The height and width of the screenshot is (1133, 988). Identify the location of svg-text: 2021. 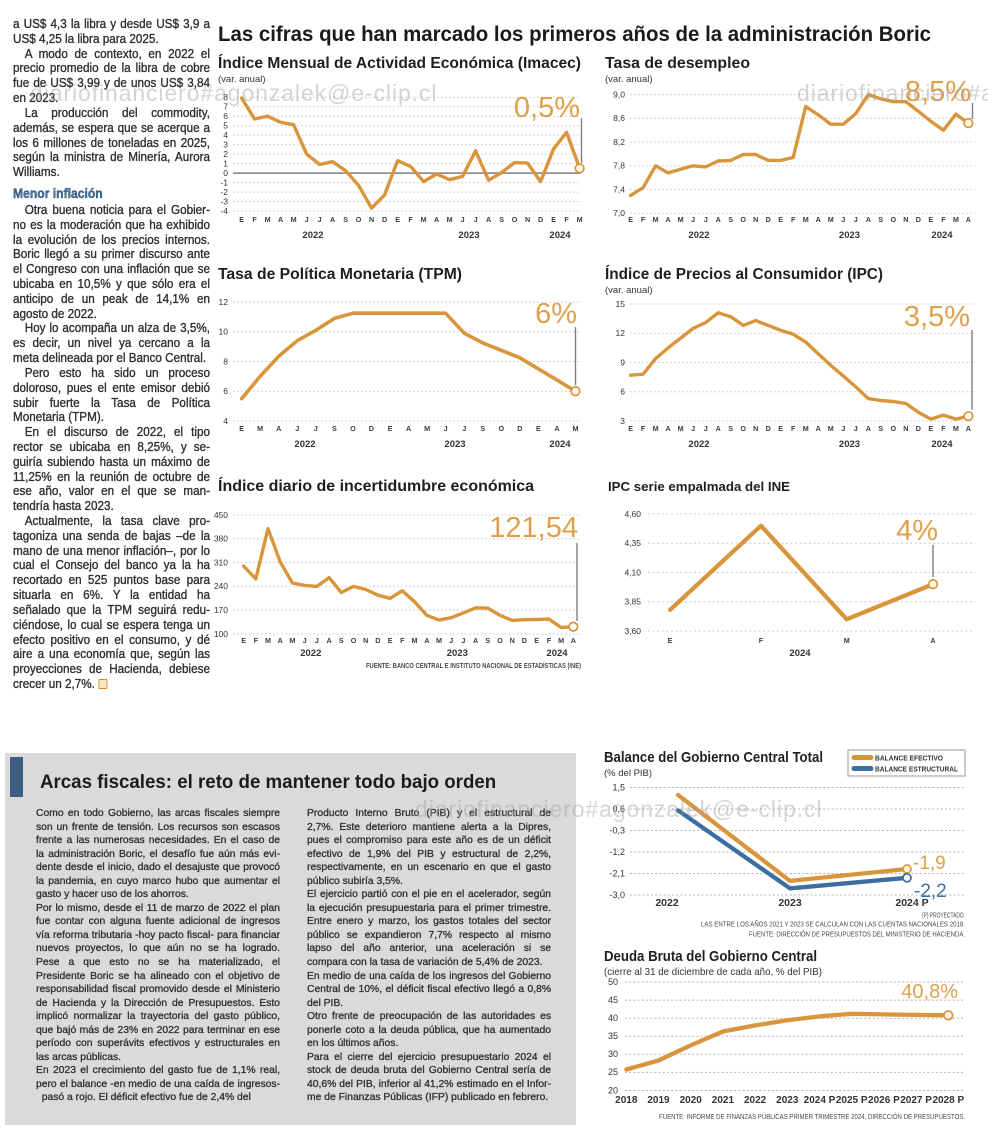
(723, 1100).